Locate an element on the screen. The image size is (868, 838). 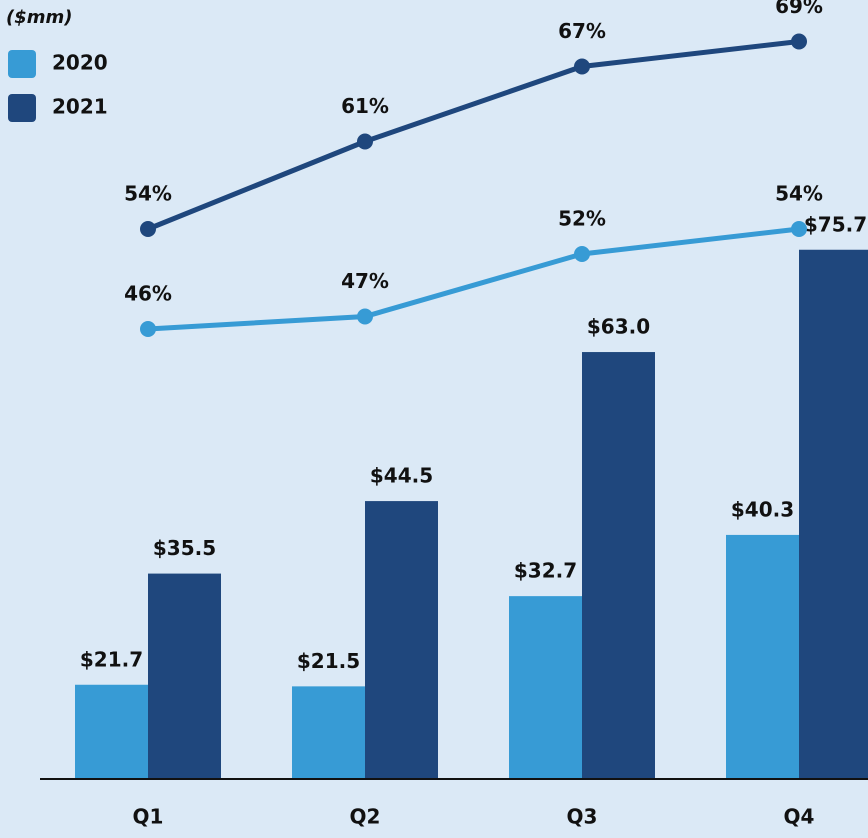
bar-value-label: $21.7 is located at coordinates (111, 659).